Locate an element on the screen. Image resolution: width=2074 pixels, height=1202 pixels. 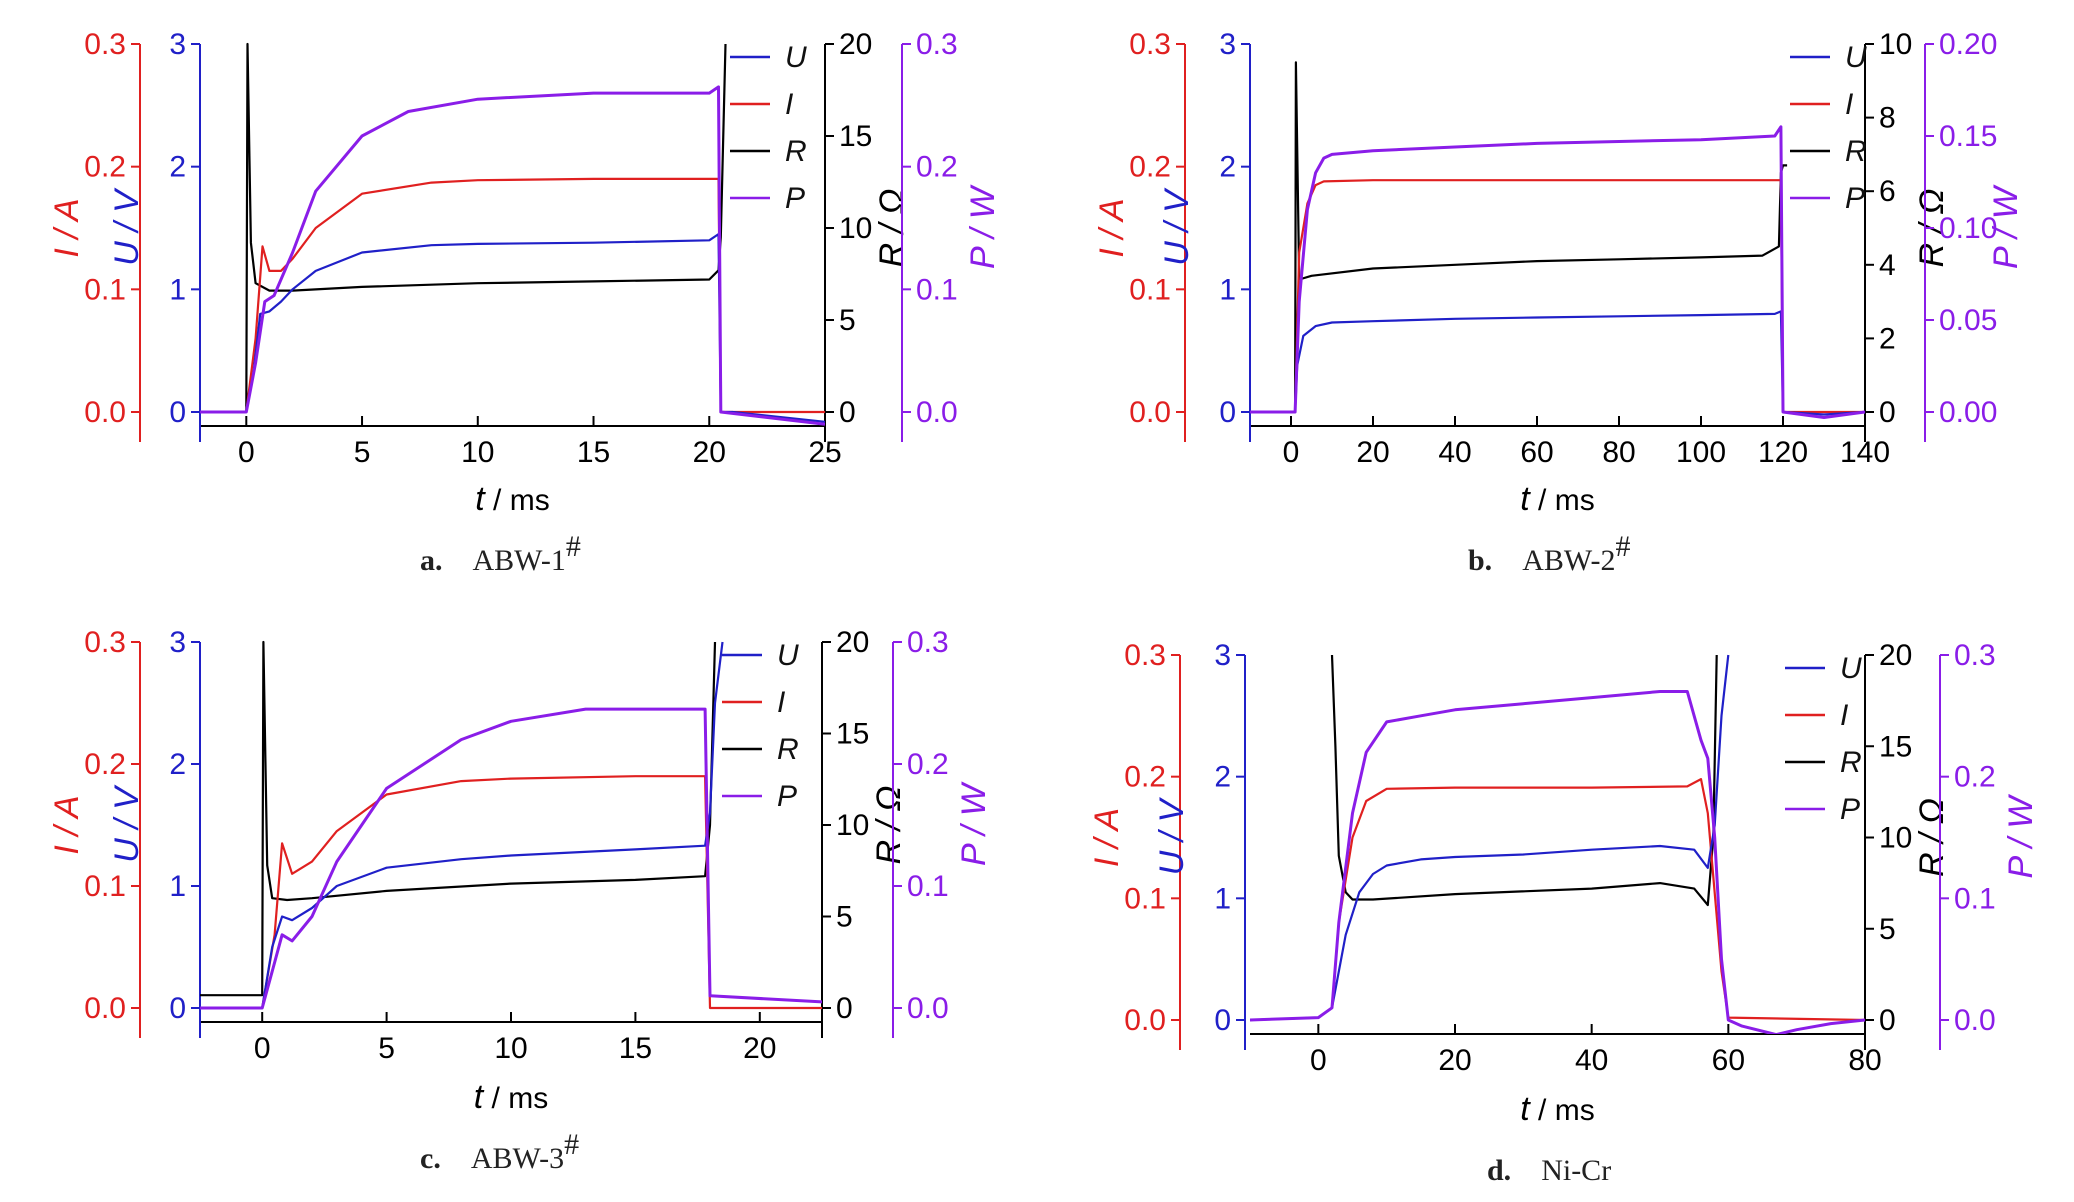
panel-caption: b. ABW-2# is located at coordinates (1549, 553).